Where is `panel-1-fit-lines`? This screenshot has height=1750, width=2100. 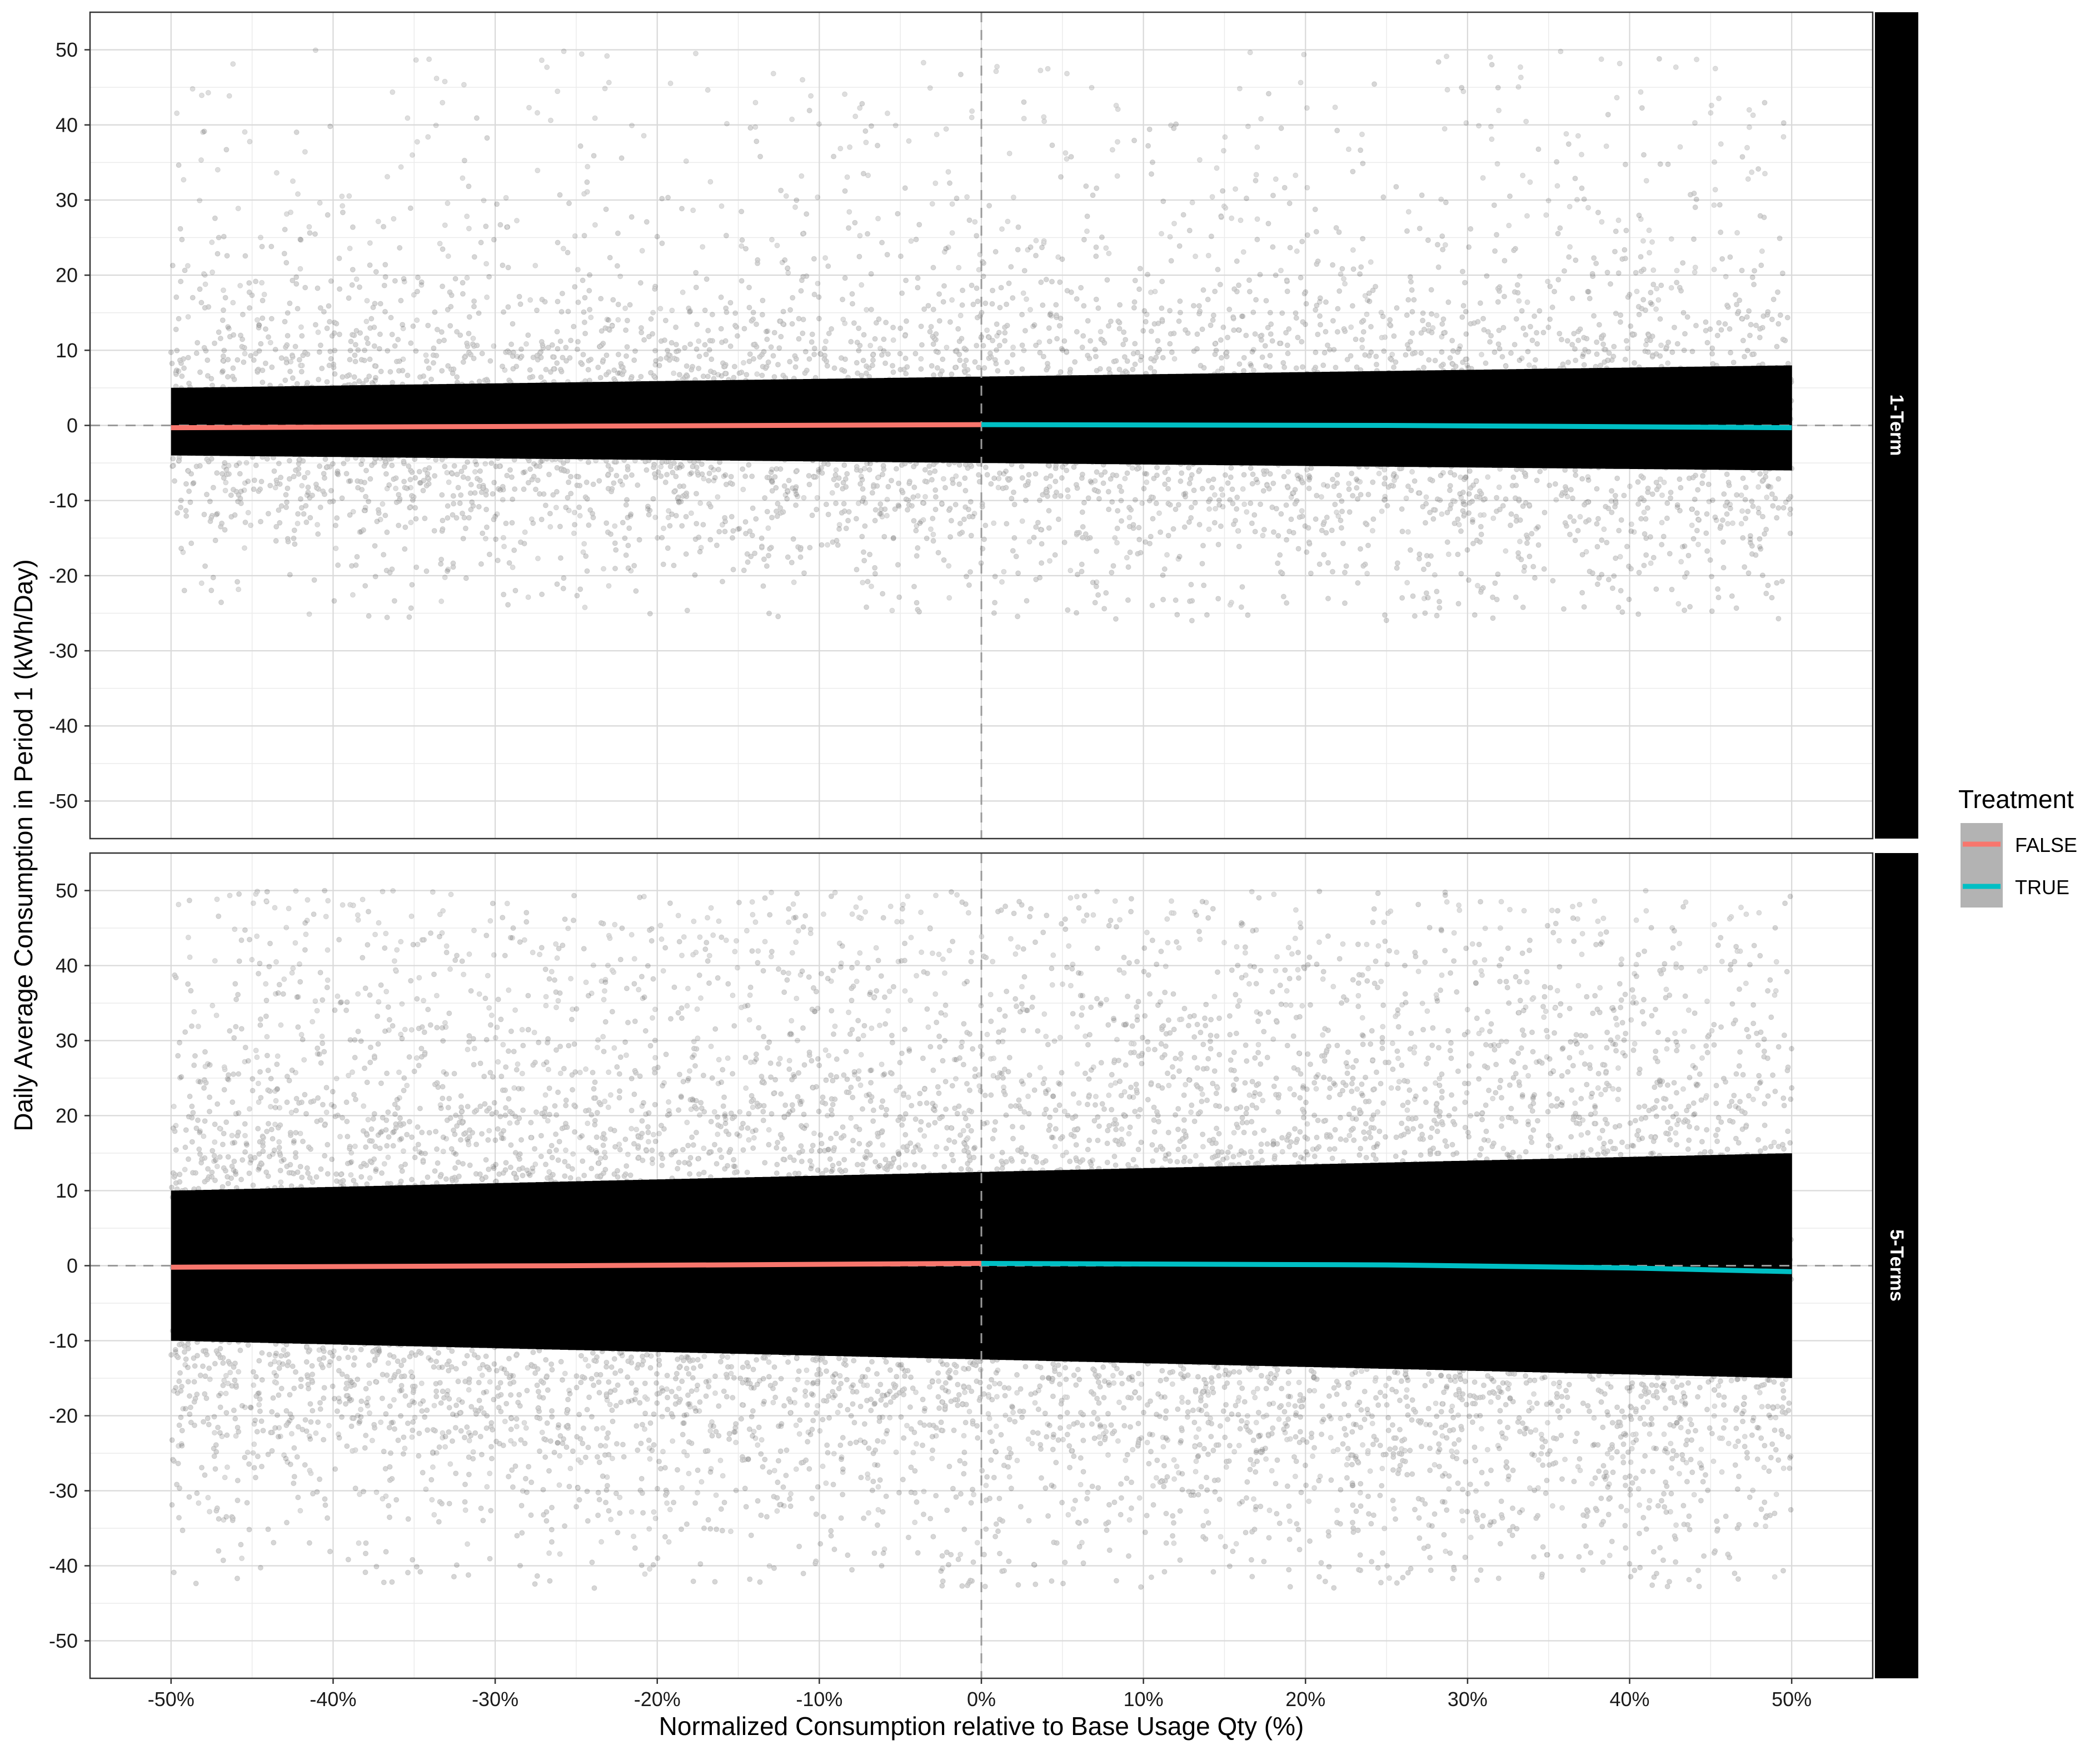 panel-1-fit-lines is located at coordinates (981, 426).